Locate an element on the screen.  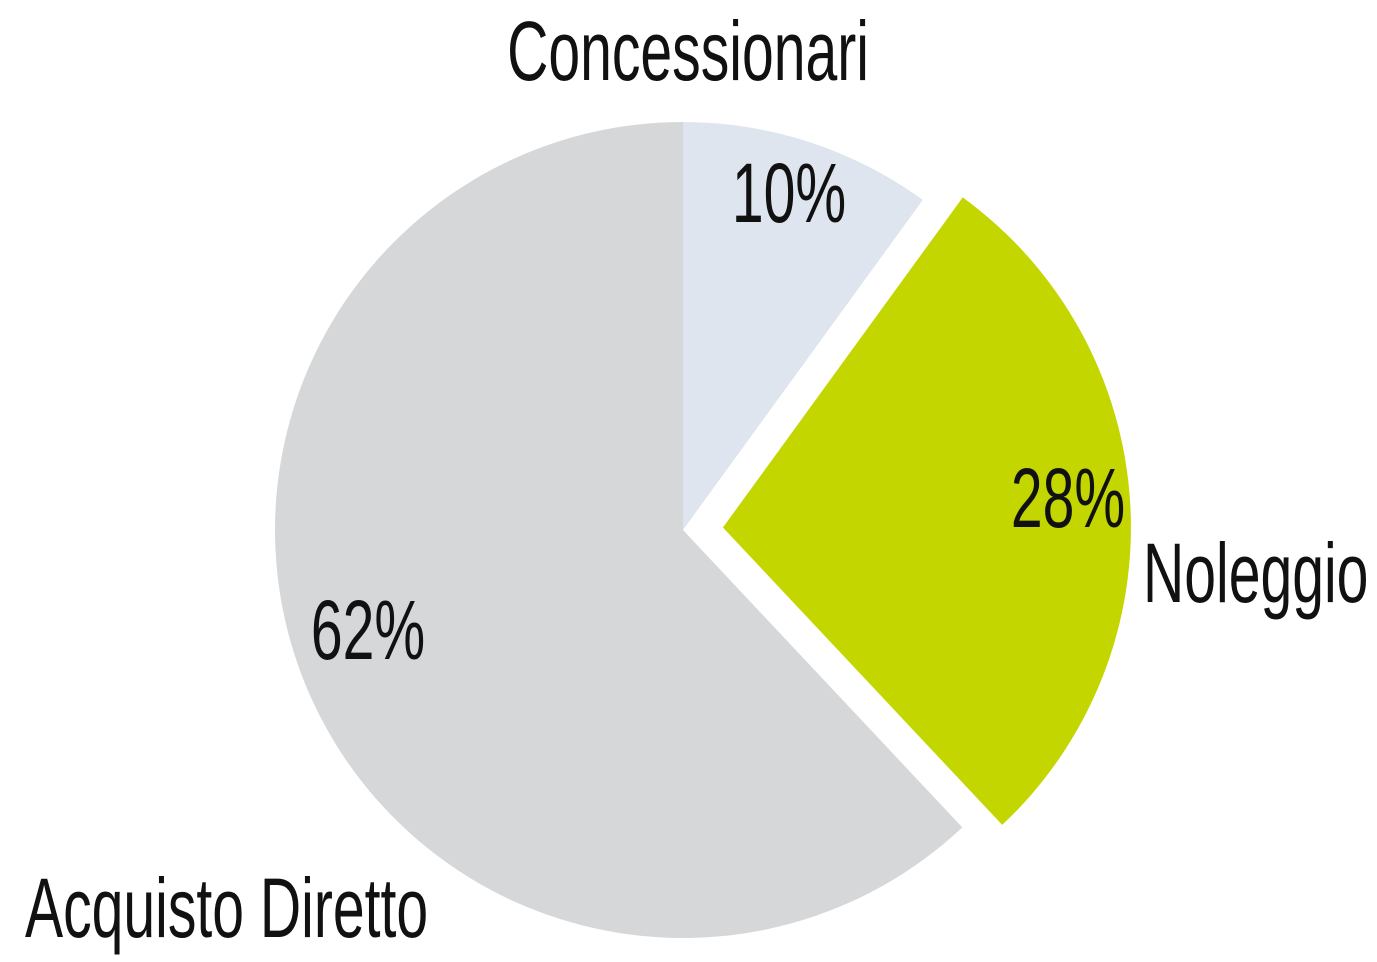
category-label: Concessionari is located at coordinates (688, 52).